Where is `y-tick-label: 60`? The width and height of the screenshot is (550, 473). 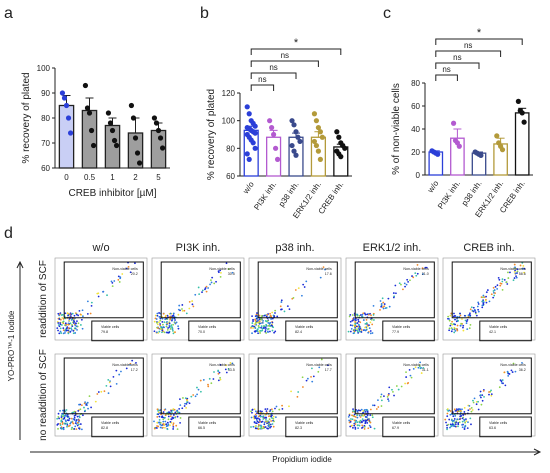
y-tick-label: 60 is located at coordinates (230, 176).